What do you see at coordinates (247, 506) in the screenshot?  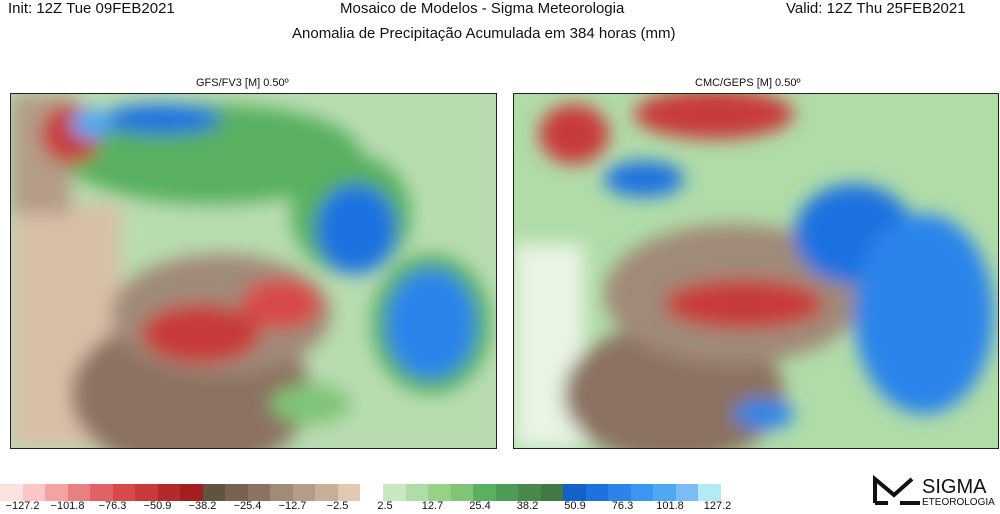 I see `colorbar-label: −25.4` at bounding box center [247, 506].